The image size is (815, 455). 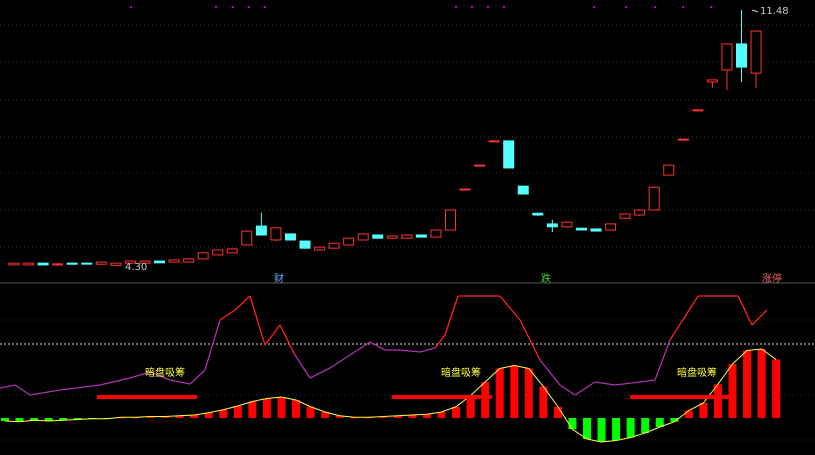 I want to click on marker-cai: 财, so click(x=279, y=279).